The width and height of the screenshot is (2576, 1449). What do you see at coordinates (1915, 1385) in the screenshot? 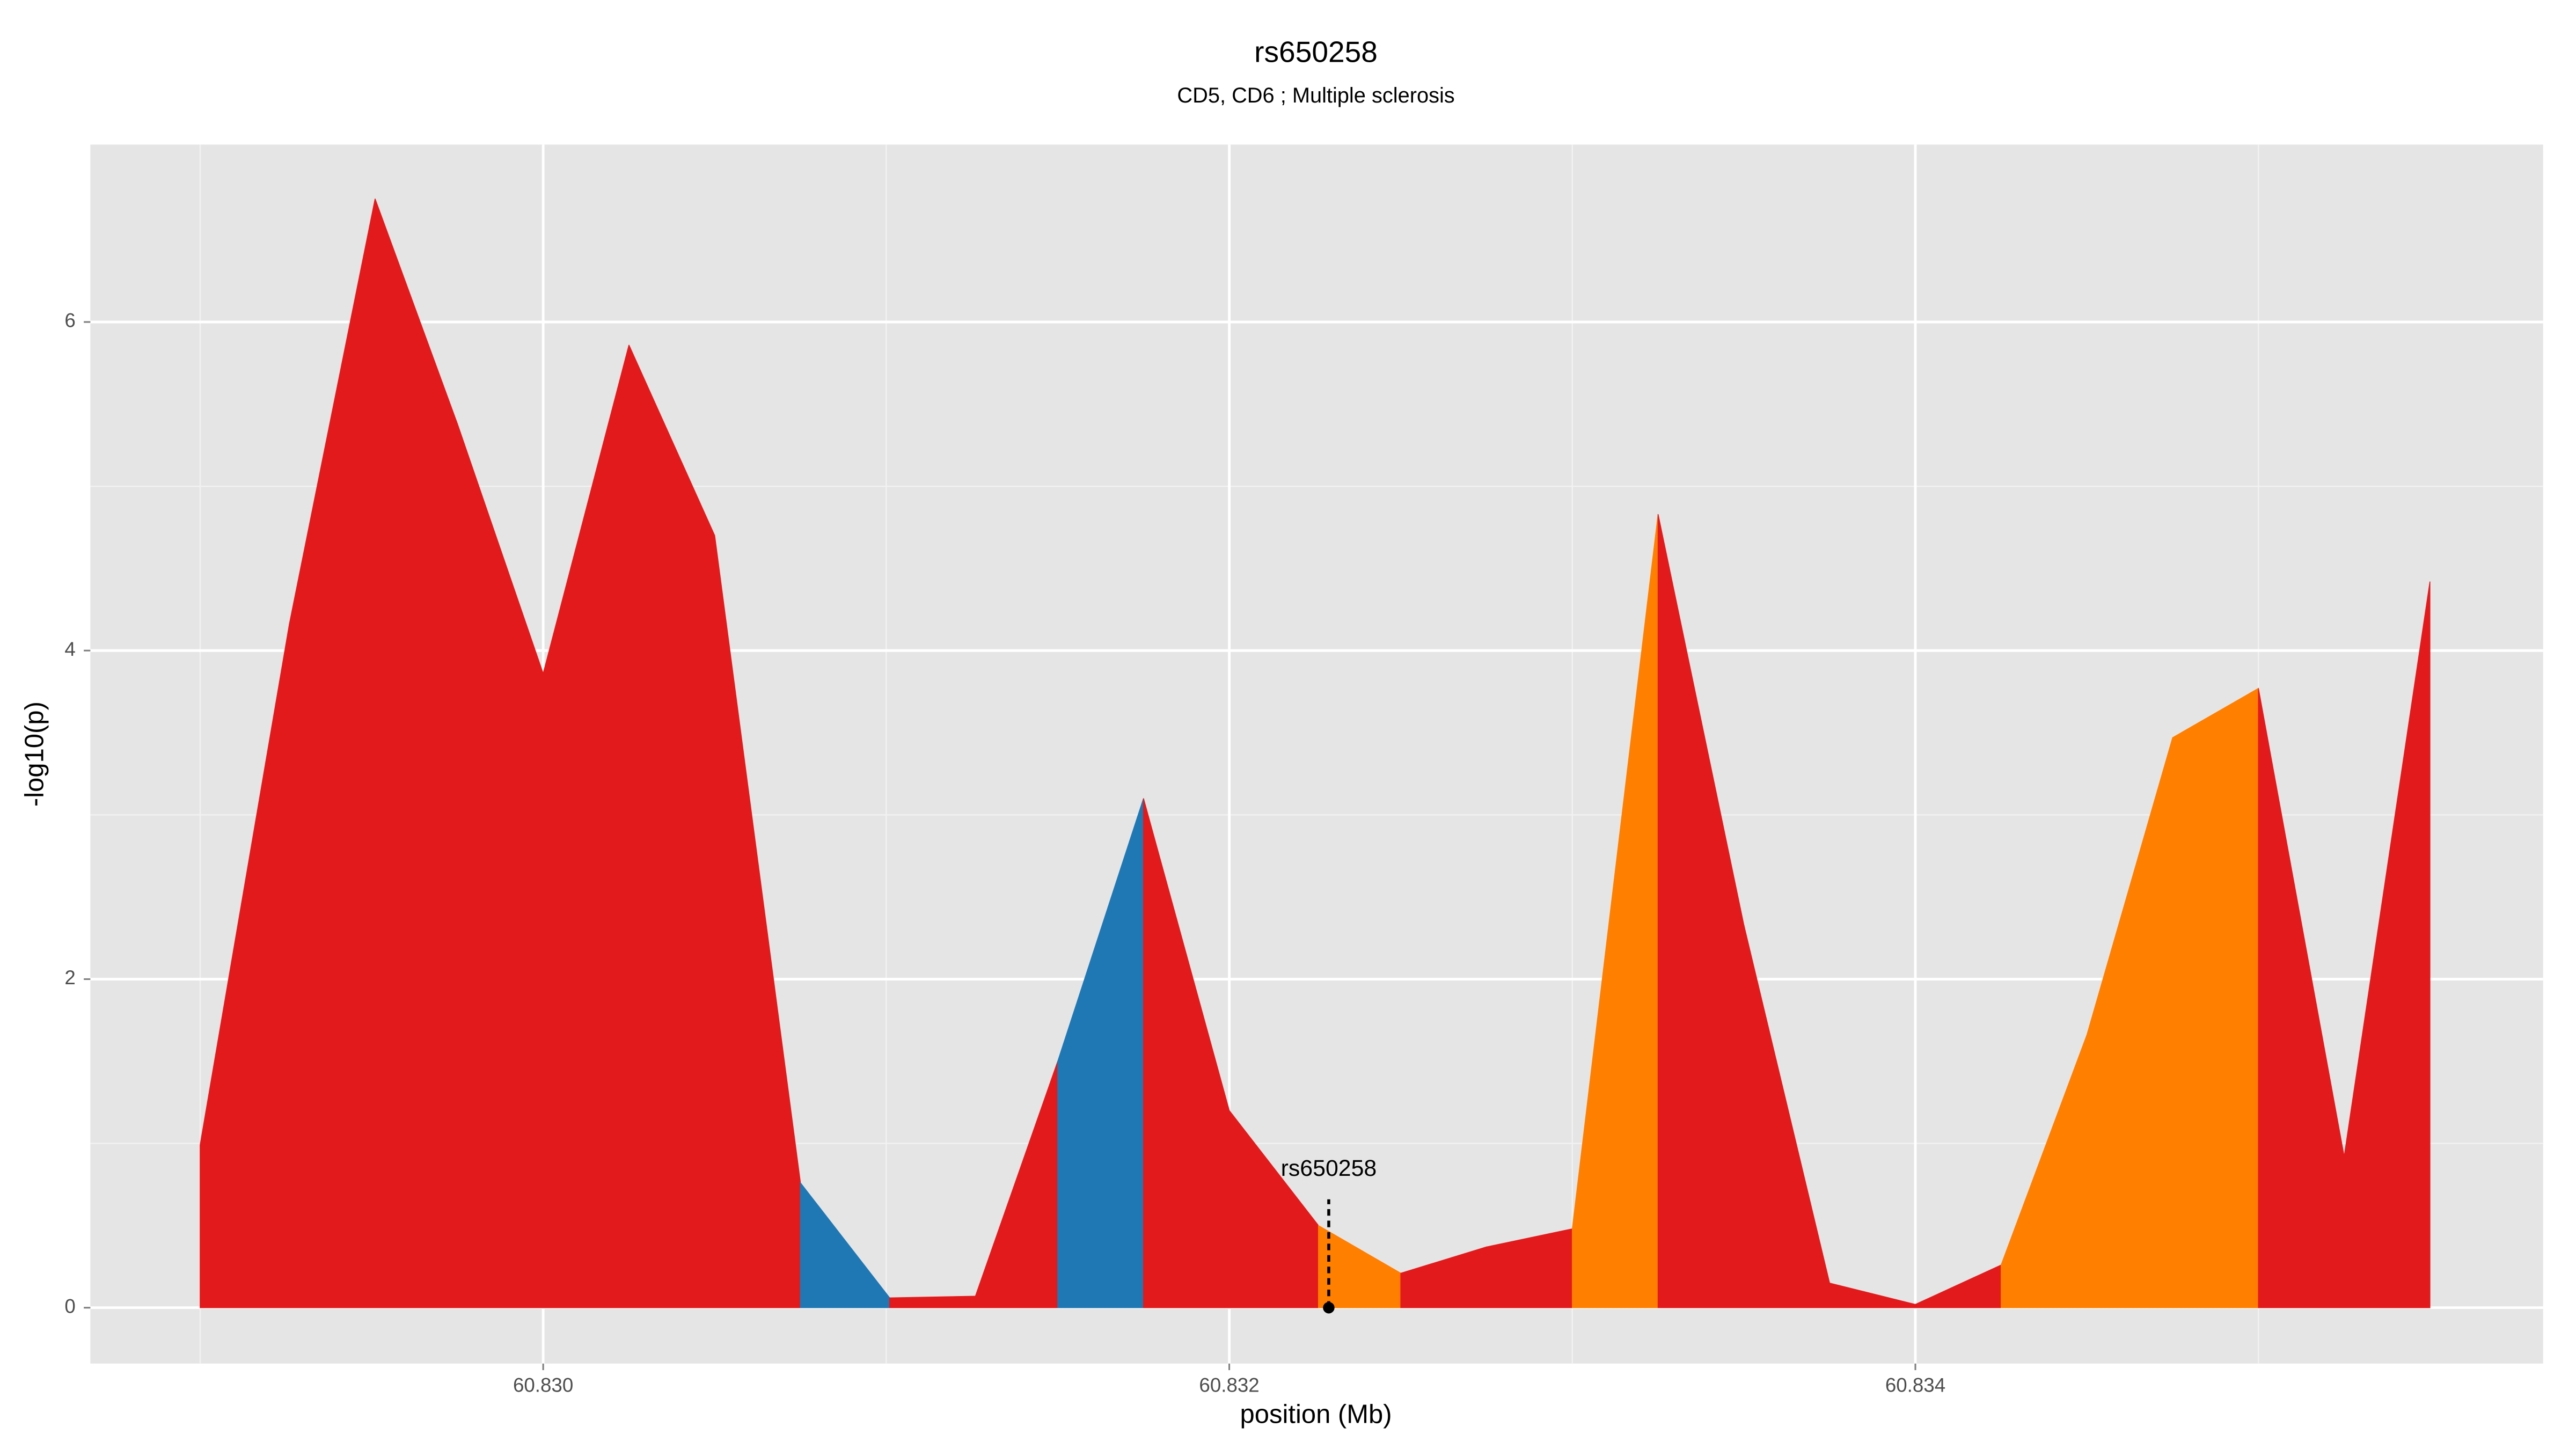
I see `x-tick-label: 60.834` at bounding box center [1915, 1385].